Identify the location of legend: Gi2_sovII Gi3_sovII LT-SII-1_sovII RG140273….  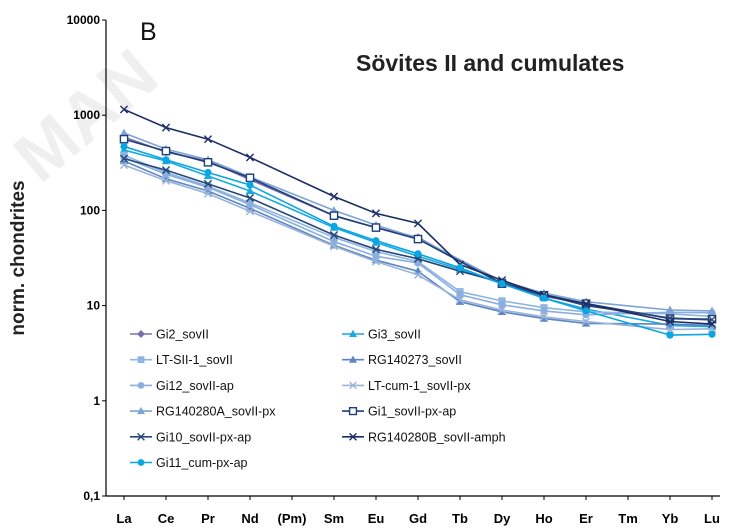
(318, 399).